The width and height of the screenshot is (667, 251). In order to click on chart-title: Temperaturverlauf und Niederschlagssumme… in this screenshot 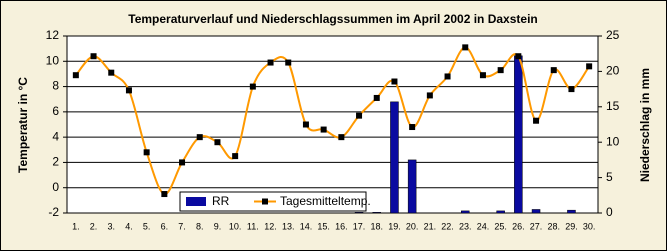, I will do `click(332, 19)`.